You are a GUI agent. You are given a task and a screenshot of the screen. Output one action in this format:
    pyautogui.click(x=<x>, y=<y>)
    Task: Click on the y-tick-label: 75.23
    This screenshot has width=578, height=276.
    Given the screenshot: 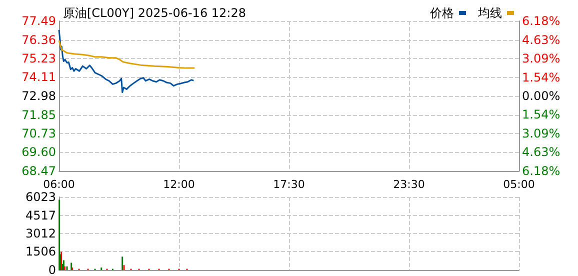 What is the action you would take?
    pyautogui.click(x=39, y=59)
    